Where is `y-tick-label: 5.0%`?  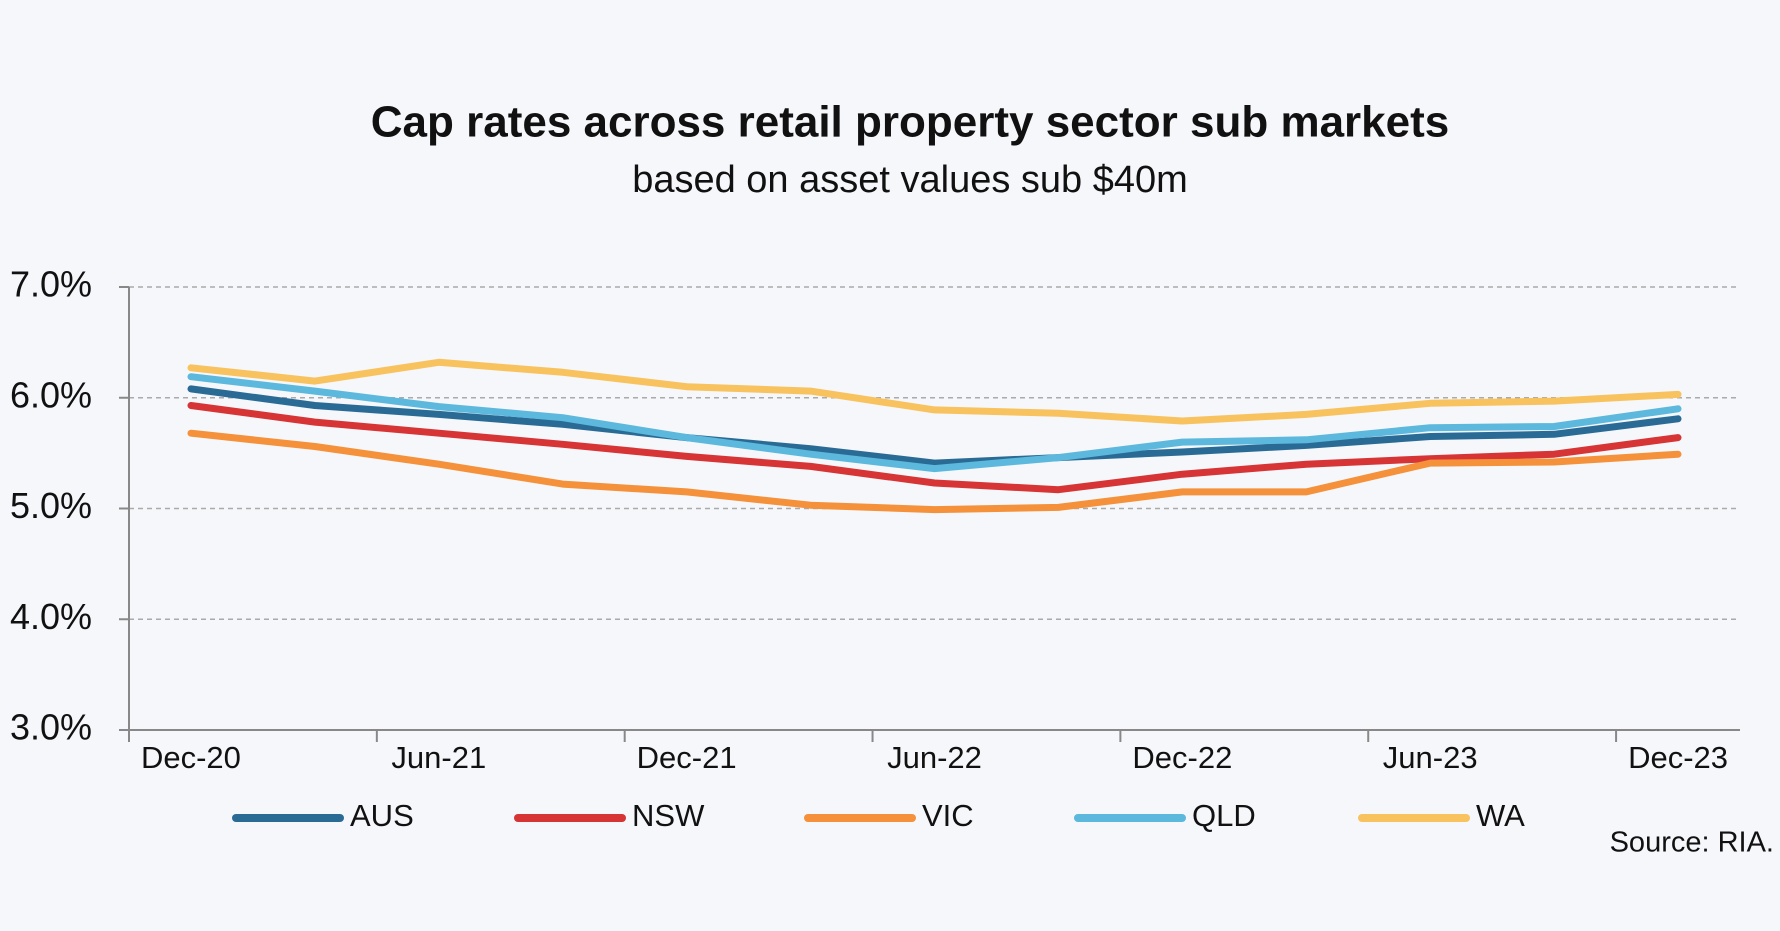 y-tick-label: 5.0% is located at coordinates (51, 505).